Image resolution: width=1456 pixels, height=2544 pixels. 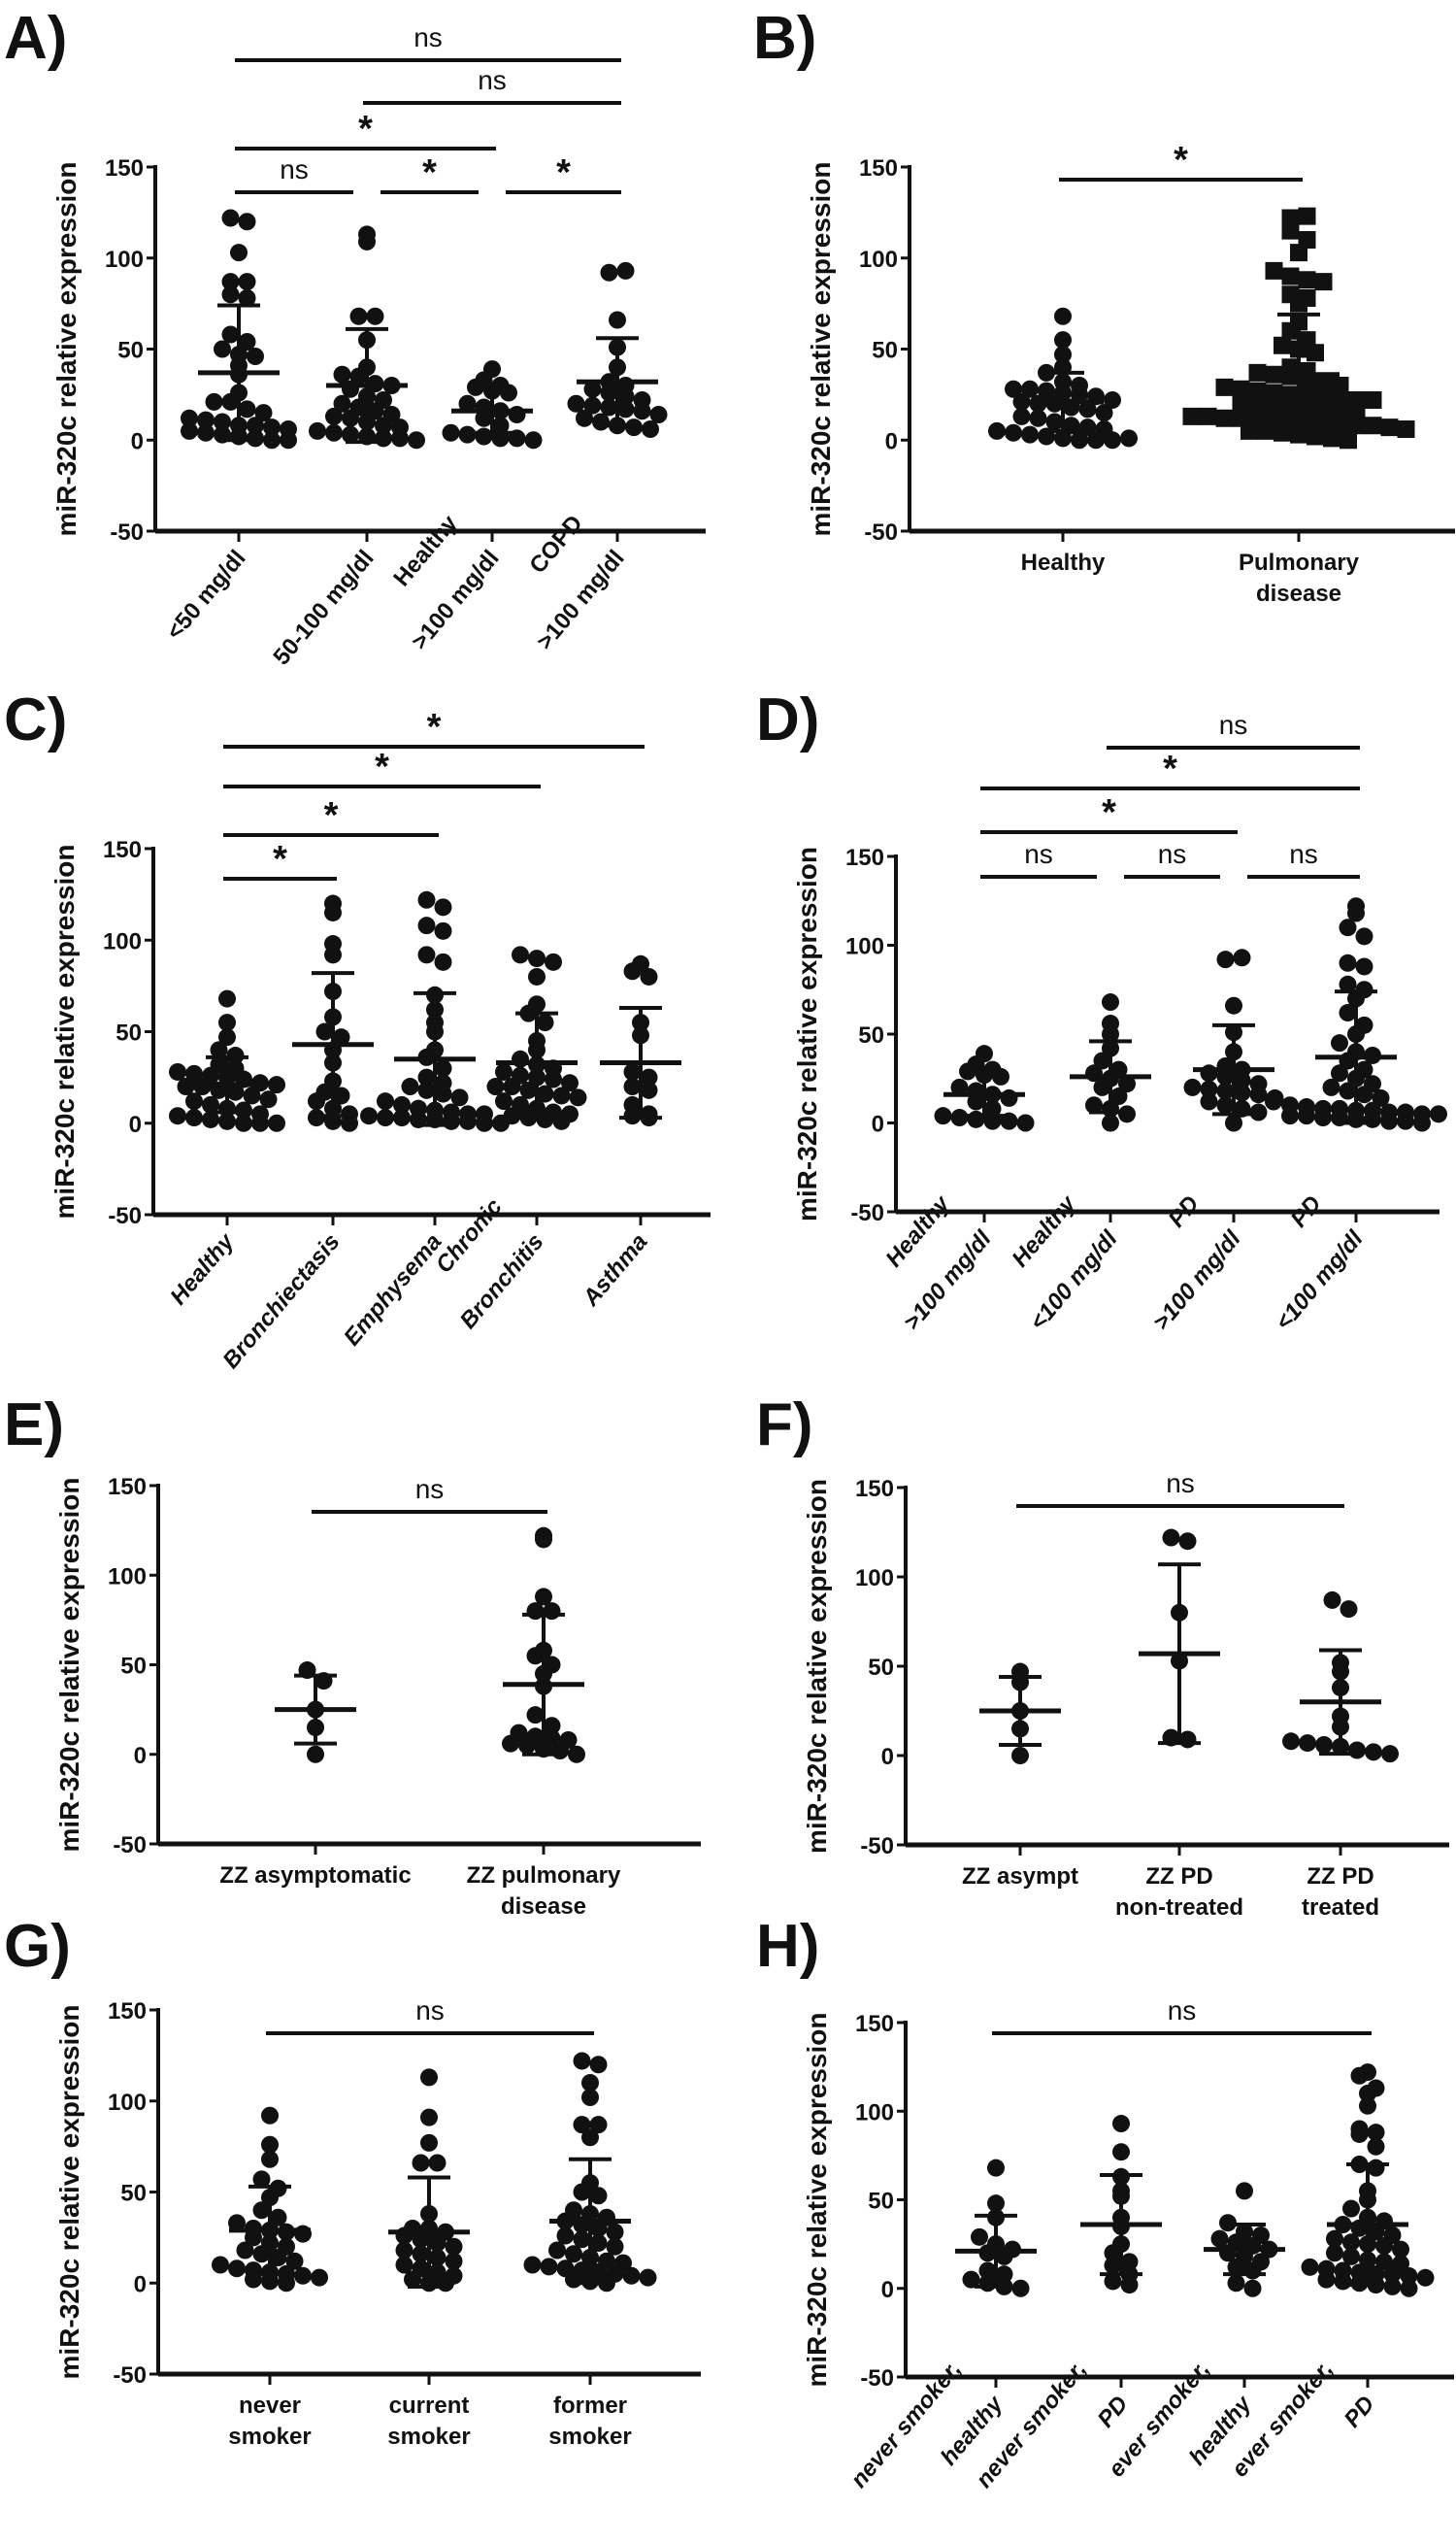 I want to click on x-tick-label: Pulmonary disease, so click(x=1299, y=578).